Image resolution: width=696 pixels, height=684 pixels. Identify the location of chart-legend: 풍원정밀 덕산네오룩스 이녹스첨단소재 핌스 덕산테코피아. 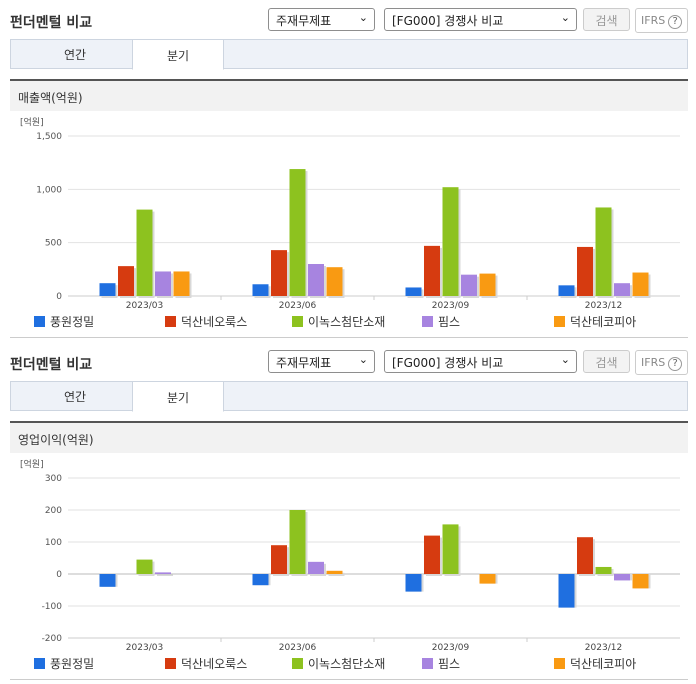
(364, 663).